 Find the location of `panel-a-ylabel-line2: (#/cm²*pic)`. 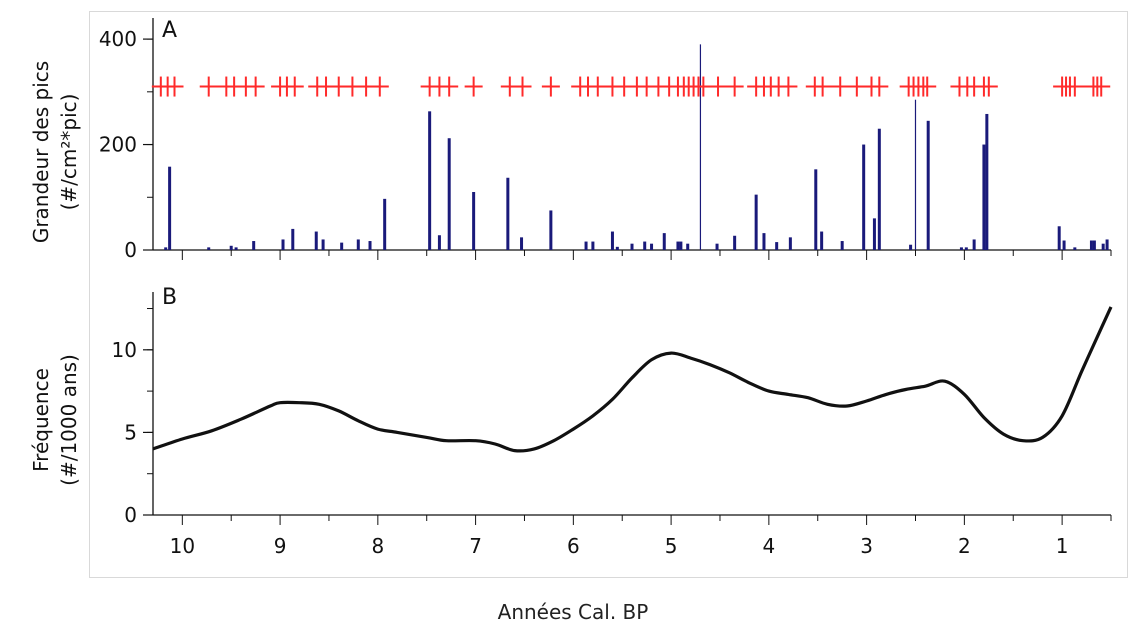

panel-a-ylabel-line2: (#/cm²*pic) is located at coordinates (69, 152).